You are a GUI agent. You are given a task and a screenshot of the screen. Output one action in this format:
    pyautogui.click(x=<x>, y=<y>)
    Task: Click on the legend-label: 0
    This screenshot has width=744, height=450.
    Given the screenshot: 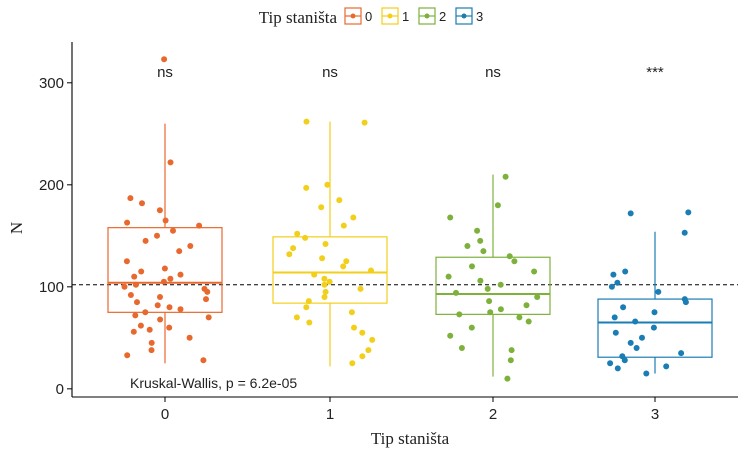 What is the action you would take?
    pyautogui.click(x=368, y=16)
    